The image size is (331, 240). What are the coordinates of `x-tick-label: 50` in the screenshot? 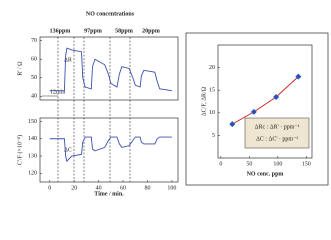 It's located at (249, 164).